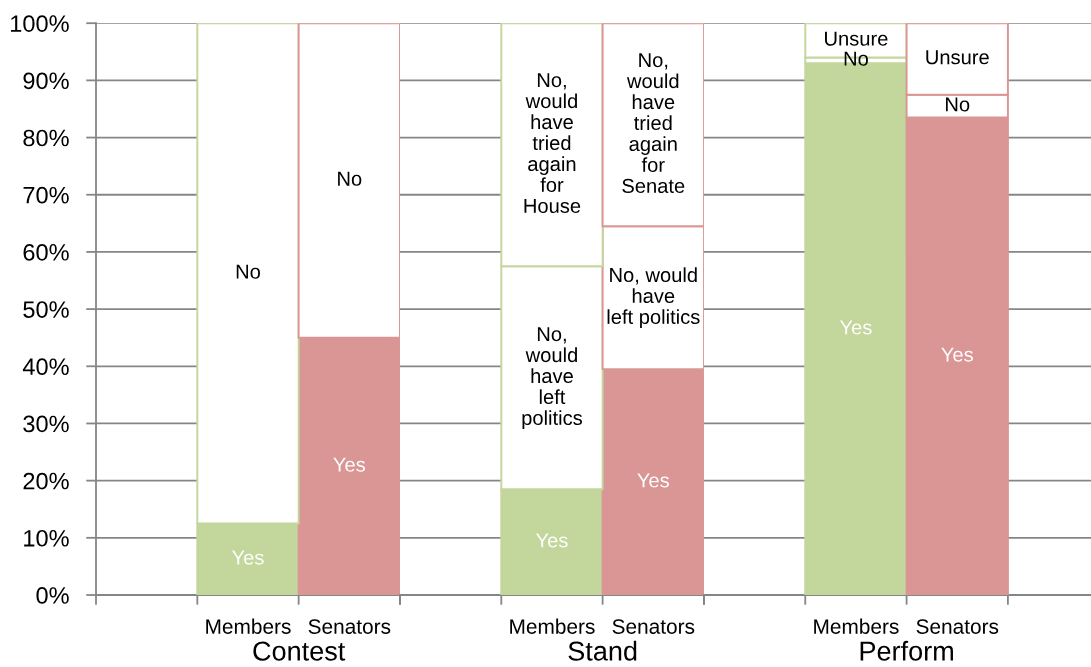 The image size is (1091, 667). Describe the element at coordinates (602, 650) in the screenshot. I see `x-axis-title: Stand` at that location.